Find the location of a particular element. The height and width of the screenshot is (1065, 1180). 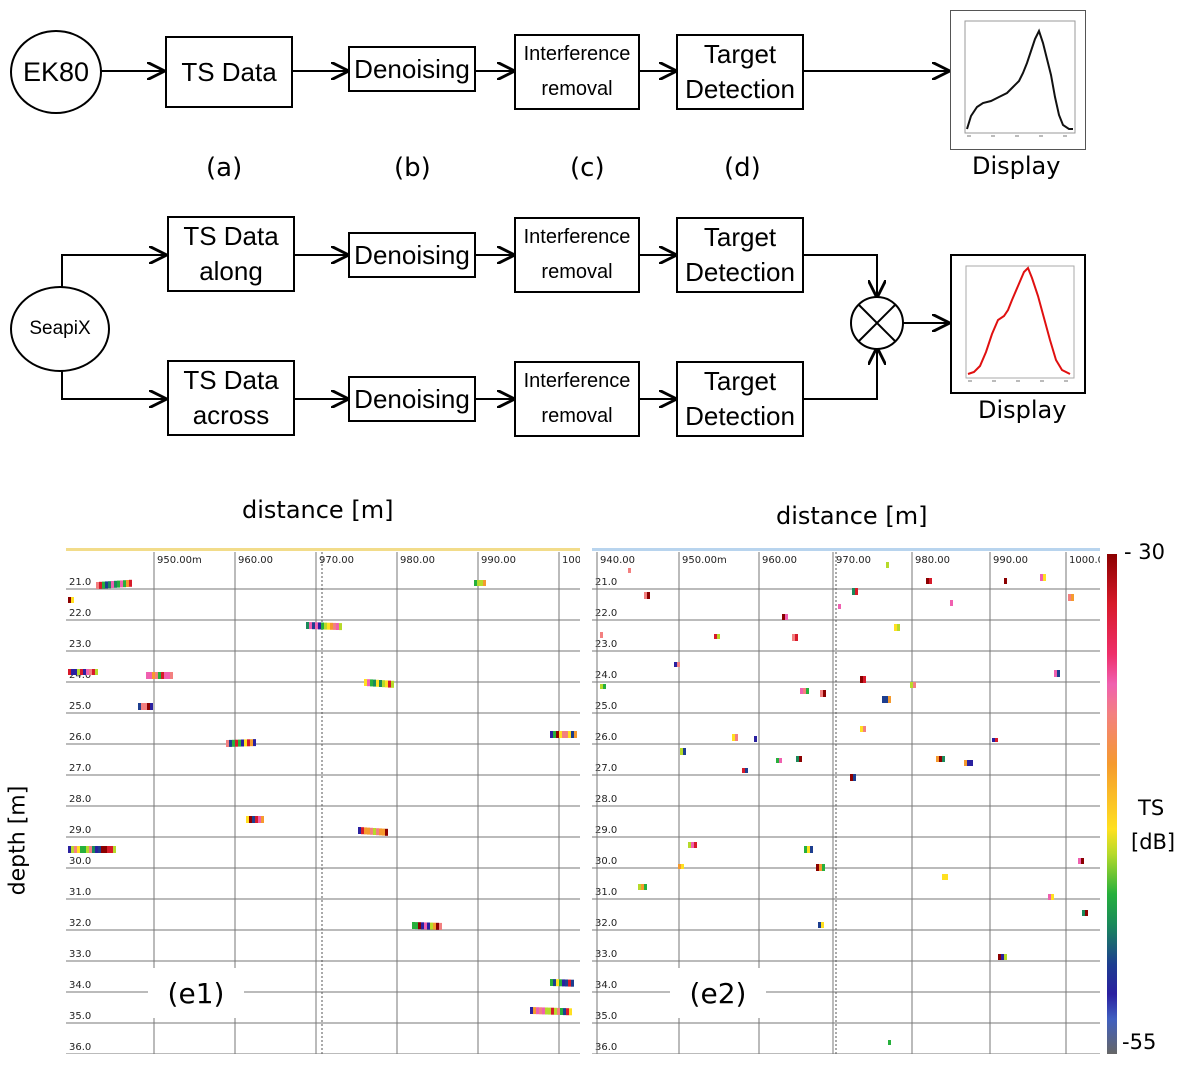

box-denoising-across-label: Denoising is located at coordinates (412, 398).